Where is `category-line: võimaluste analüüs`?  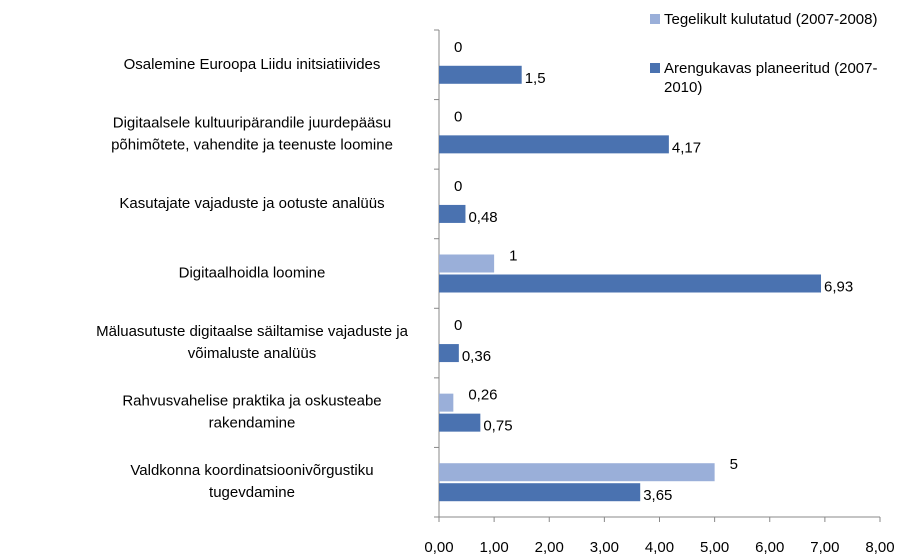 category-line: võimaluste analüüs is located at coordinates (252, 353).